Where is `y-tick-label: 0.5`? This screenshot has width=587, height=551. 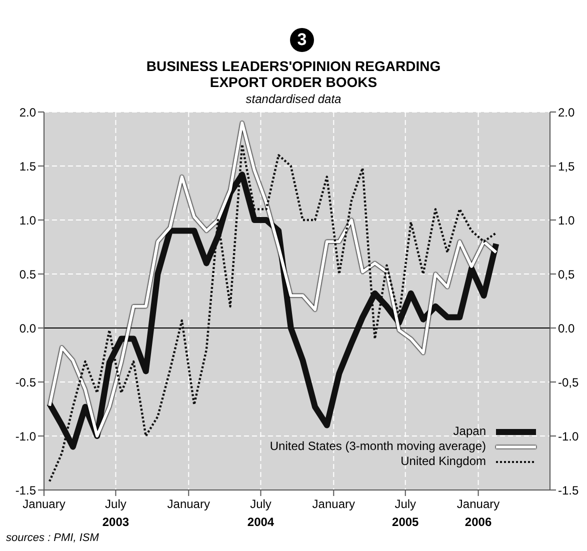 y-tick-label: 0.5 is located at coordinates (27, 274).